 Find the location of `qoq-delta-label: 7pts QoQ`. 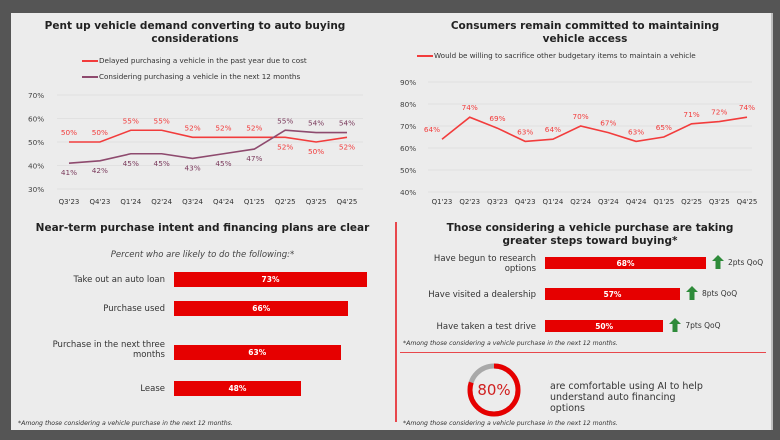

qoq-delta-label: 7pts QoQ is located at coordinates (703, 325).